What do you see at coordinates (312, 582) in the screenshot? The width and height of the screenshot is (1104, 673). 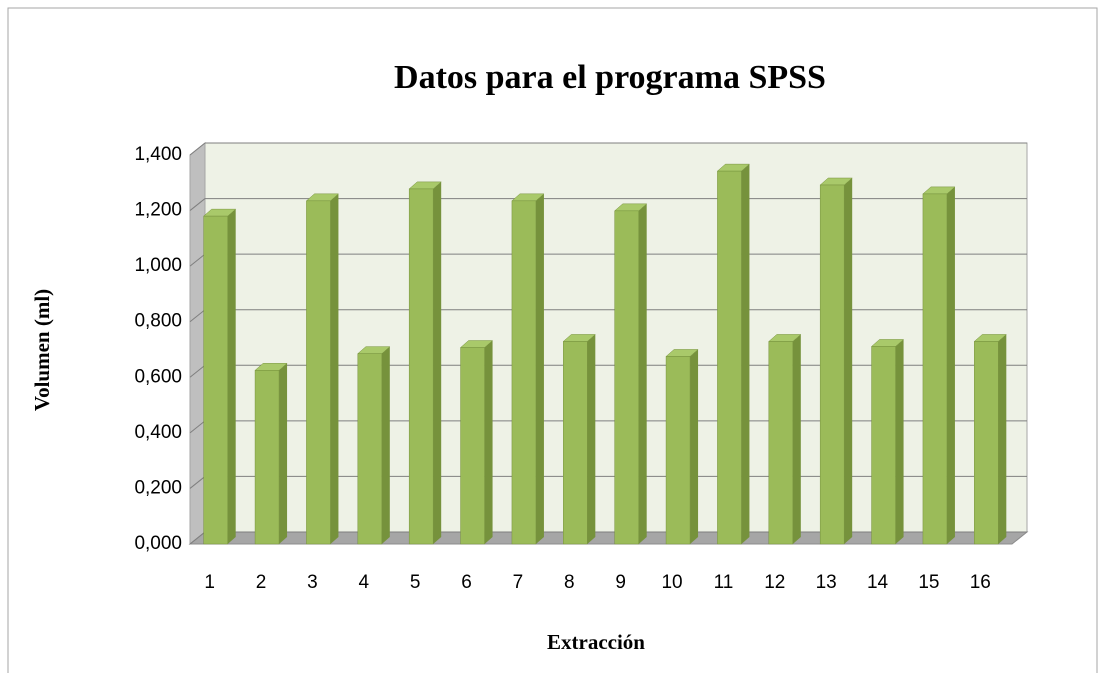 I see `x-tick-label: 3` at bounding box center [312, 582].